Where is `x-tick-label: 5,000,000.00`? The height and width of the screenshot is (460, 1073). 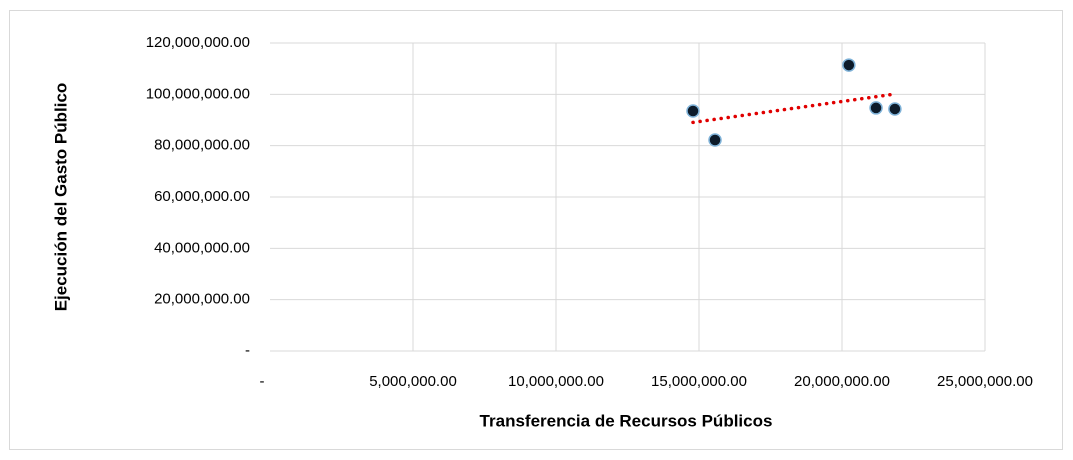 x-tick-label: 5,000,000.00 is located at coordinates (413, 381).